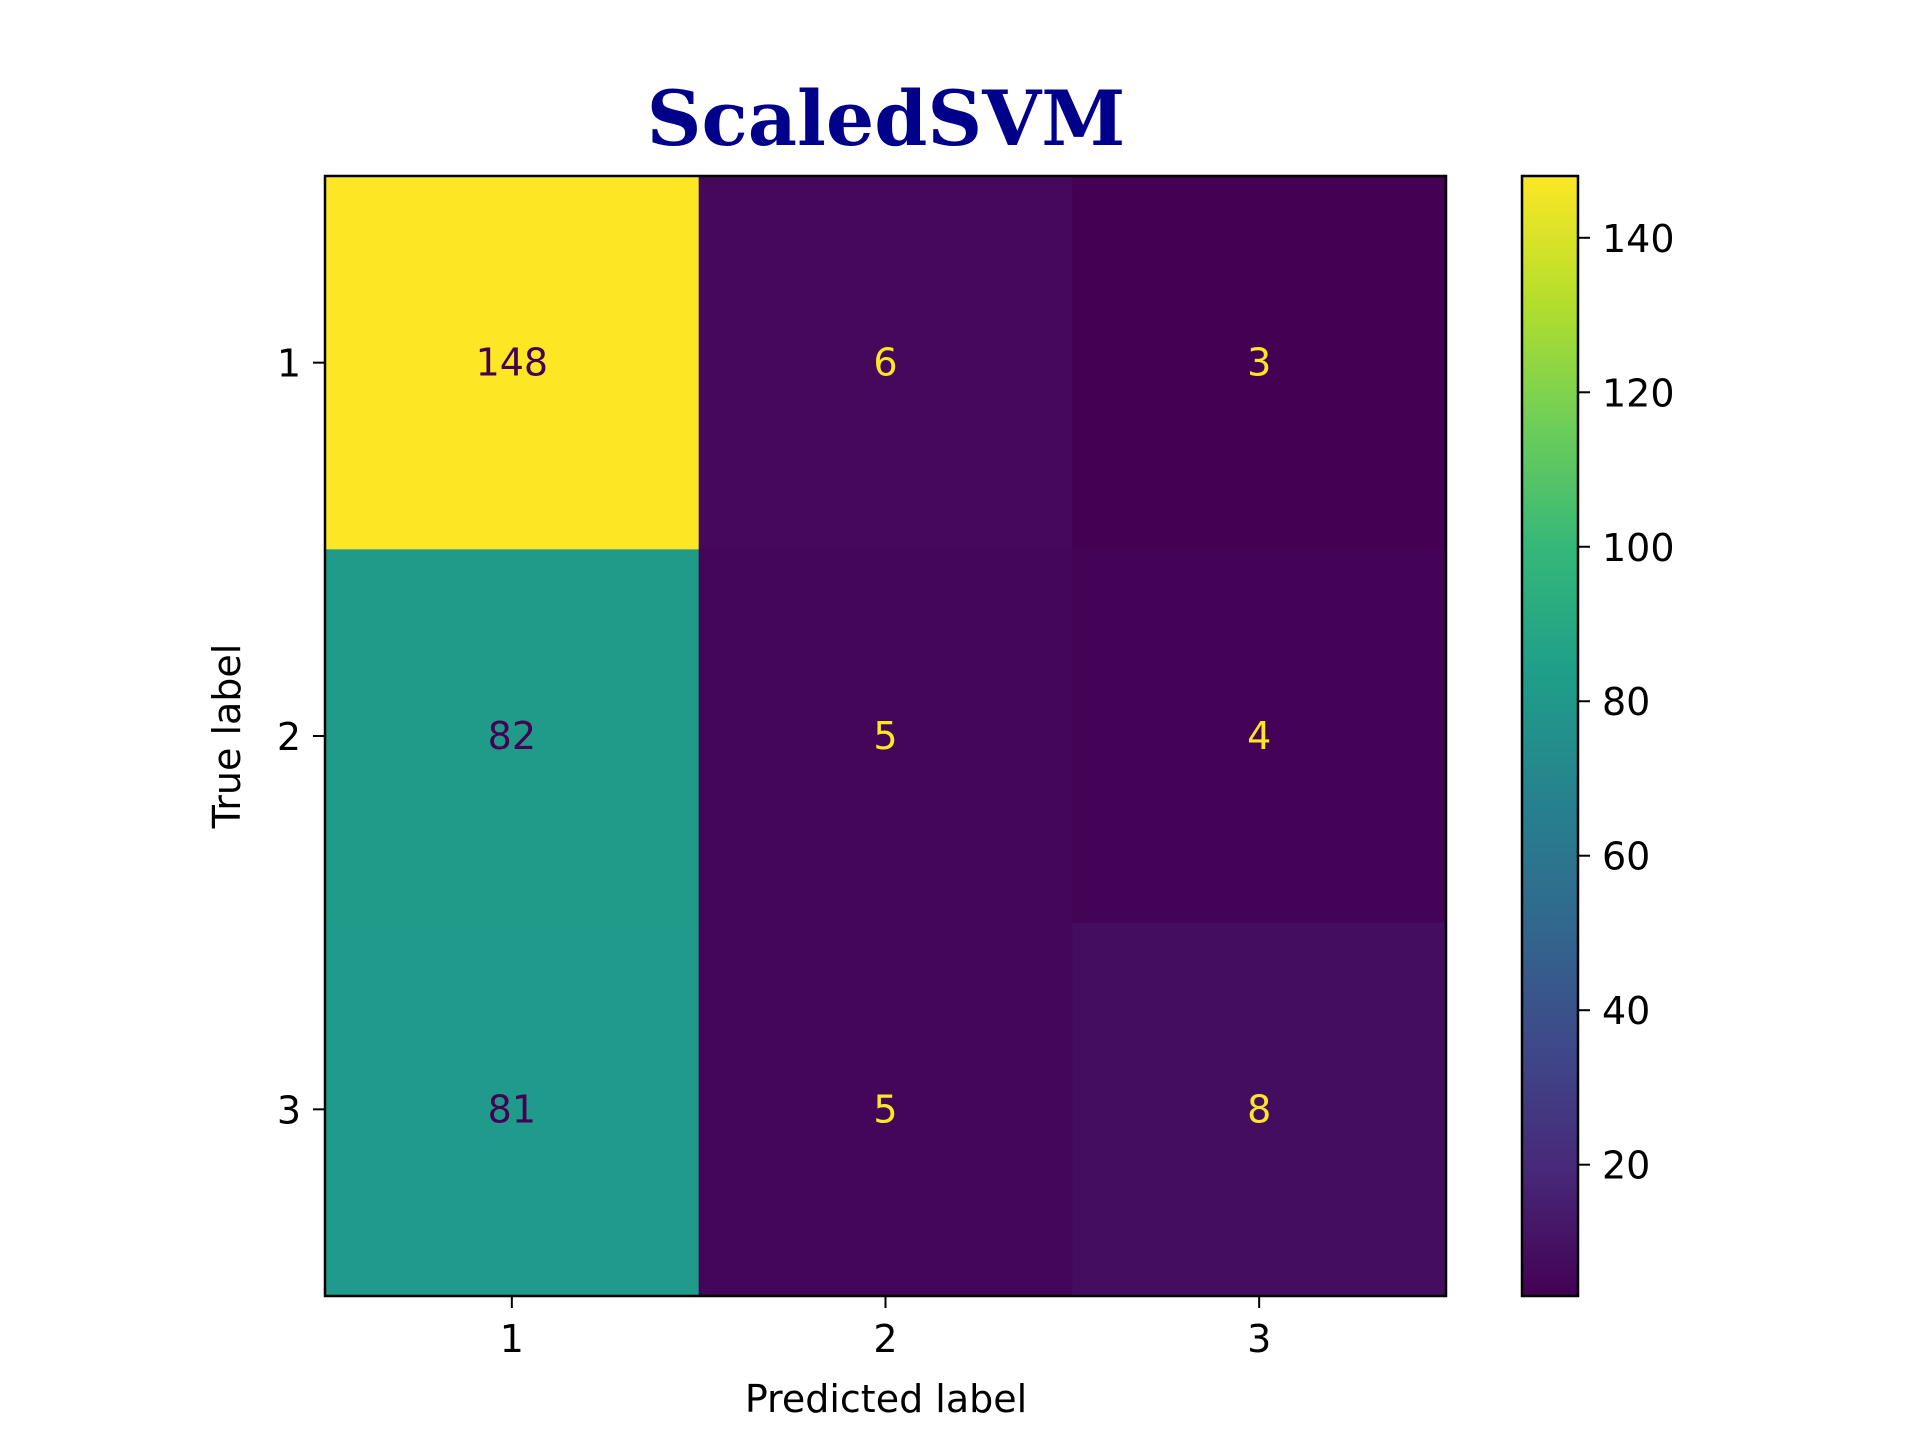 The width and height of the screenshot is (1920, 1440). What do you see at coordinates (1626, 857) in the screenshot?
I see `colorbar-tick-label: 60` at bounding box center [1626, 857].